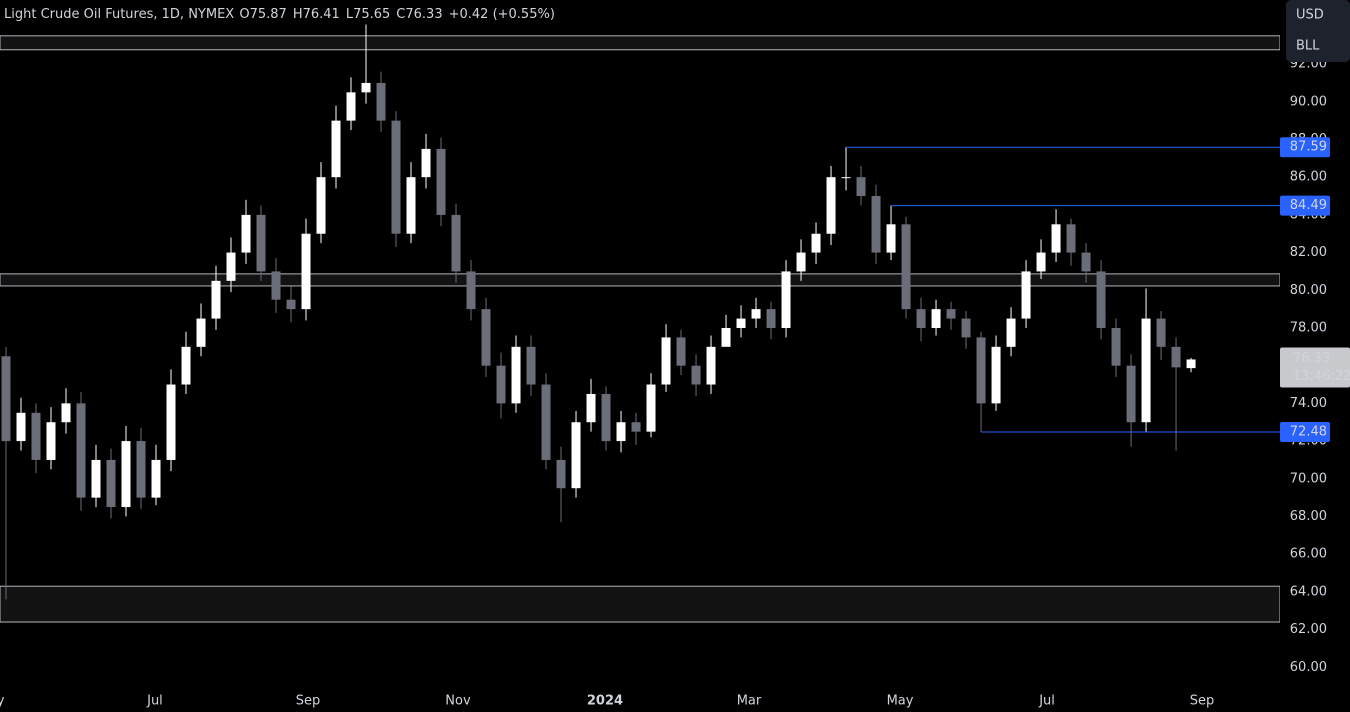 The height and width of the screenshot is (712, 1350). I want to click on price-label: 76.33, so click(1311, 358).